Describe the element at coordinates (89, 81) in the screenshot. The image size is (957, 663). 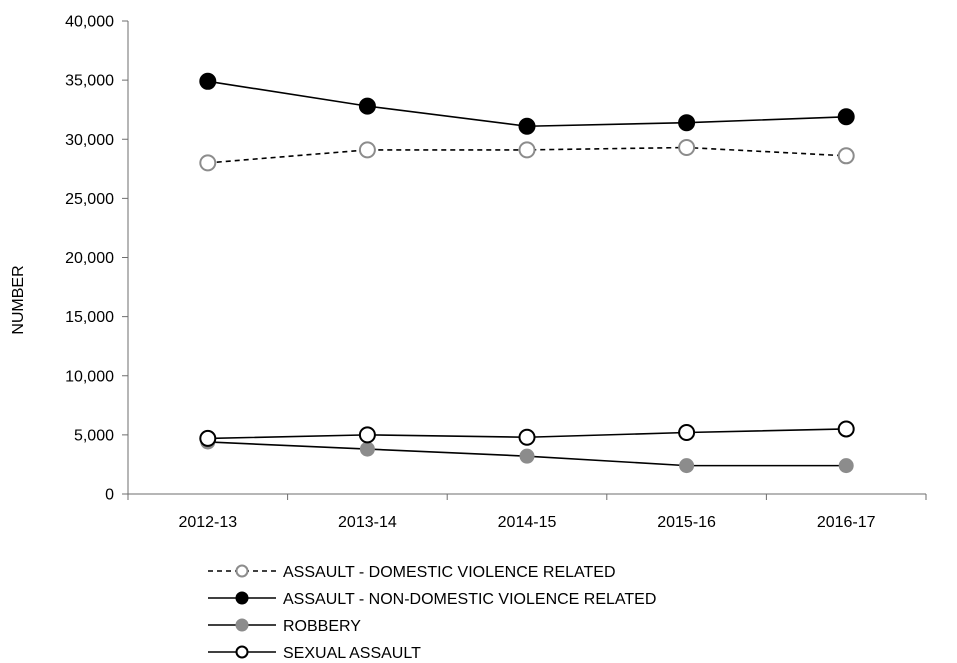
I see `y-tick-label: 35,000` at that location.